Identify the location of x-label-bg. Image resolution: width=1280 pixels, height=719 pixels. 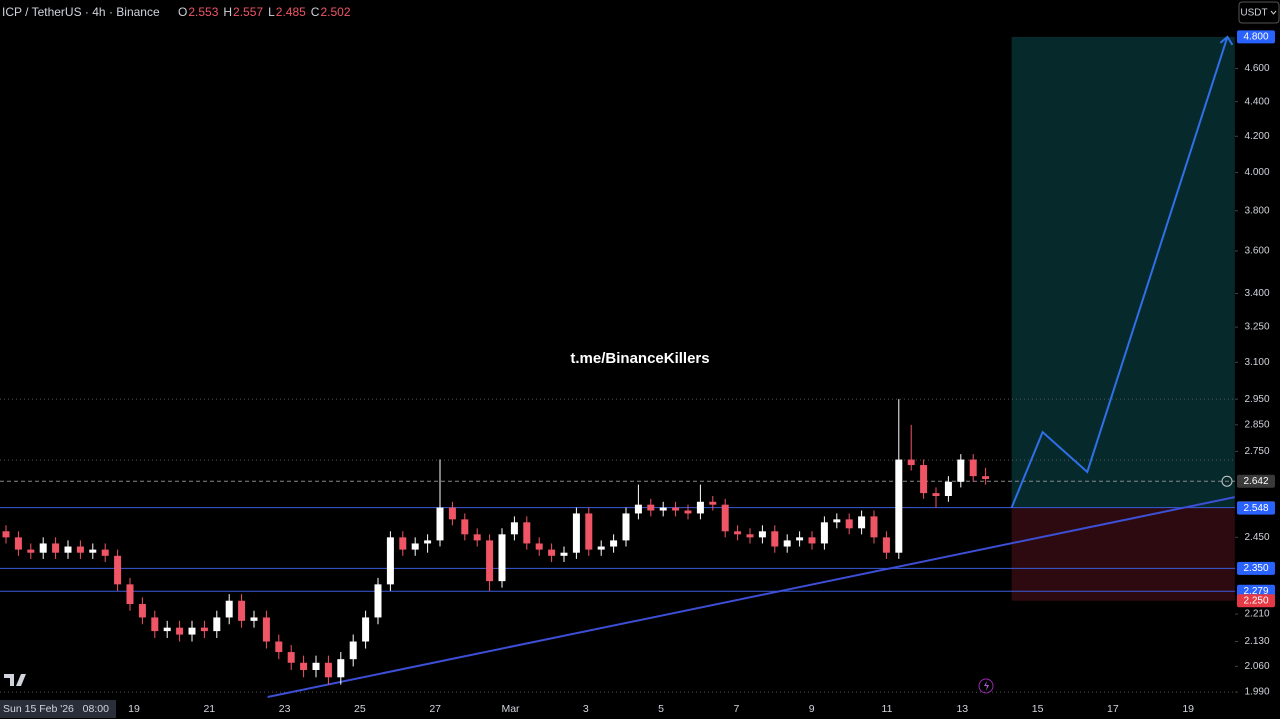
(58, 709).